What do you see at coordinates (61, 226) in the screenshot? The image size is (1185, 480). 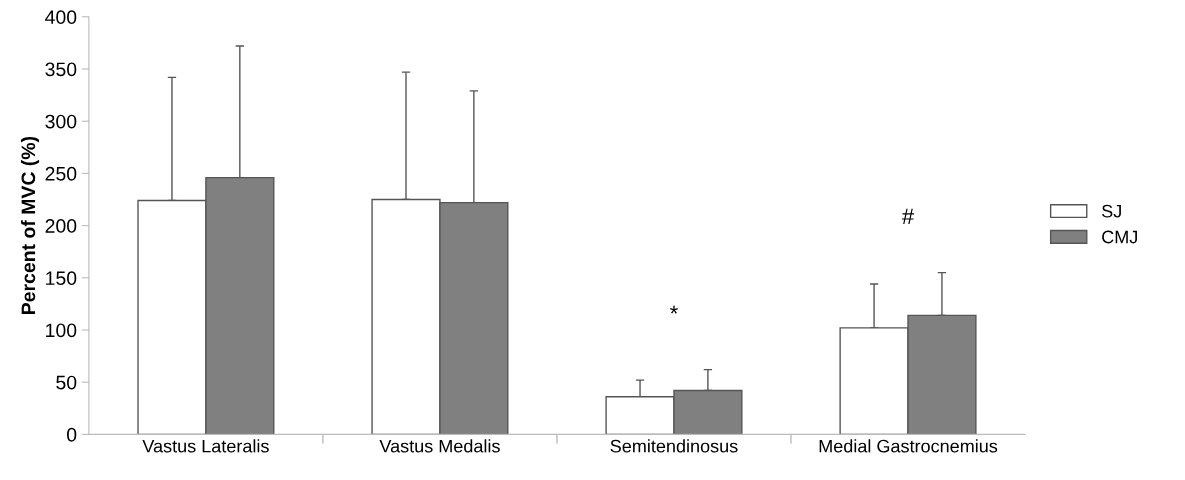 I see `y-tick-label: 200` at bounding box center [61, 226].